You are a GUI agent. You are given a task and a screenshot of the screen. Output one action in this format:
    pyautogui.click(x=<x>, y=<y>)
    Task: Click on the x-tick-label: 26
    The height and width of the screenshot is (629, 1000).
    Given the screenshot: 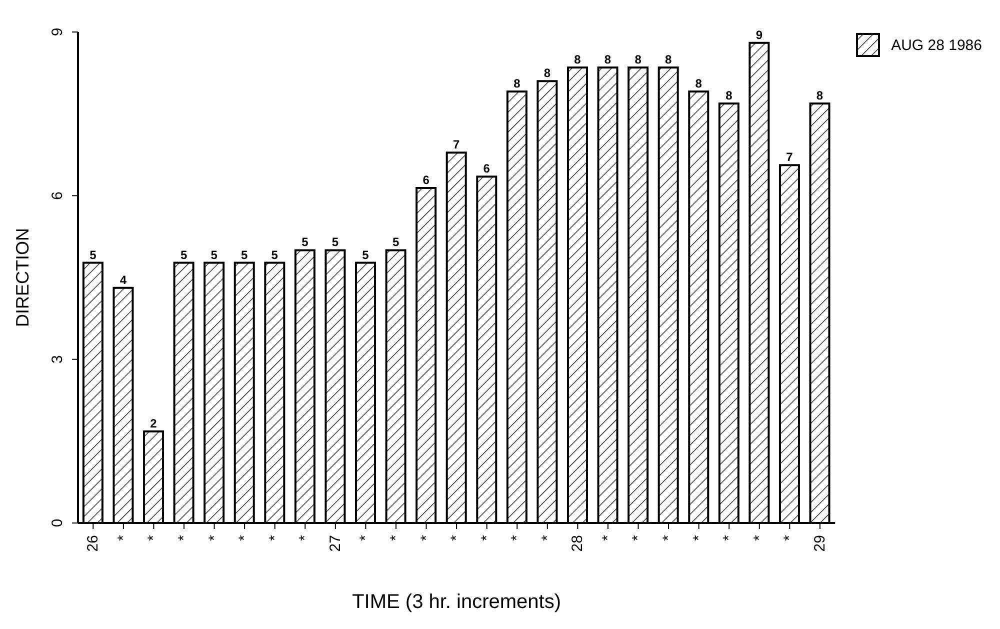 What is the action you would take?
    pyautogui.click(x=93, y=543)
    